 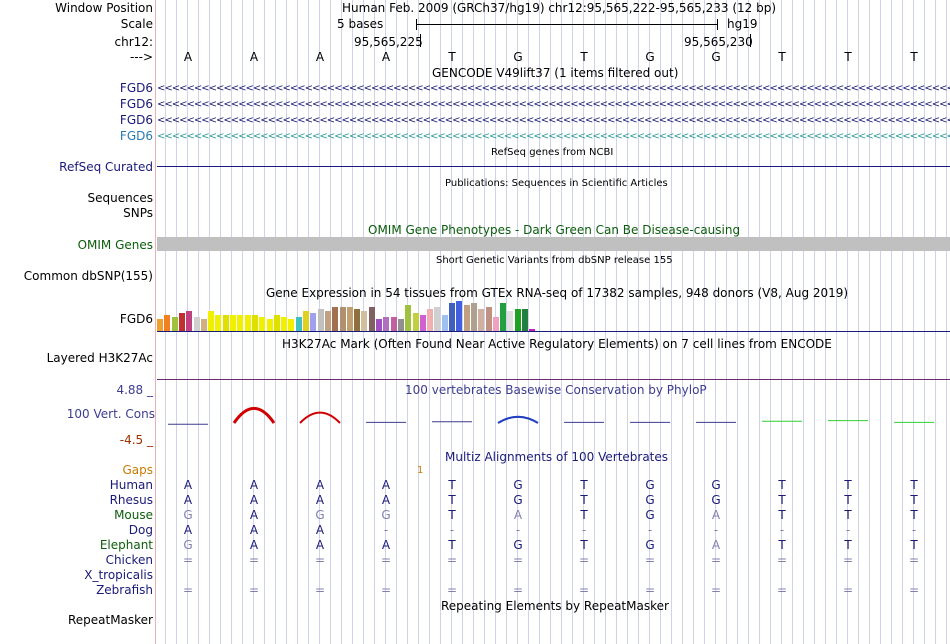 I want to click on species-label: Rhesus, so click(x=131, y=500).